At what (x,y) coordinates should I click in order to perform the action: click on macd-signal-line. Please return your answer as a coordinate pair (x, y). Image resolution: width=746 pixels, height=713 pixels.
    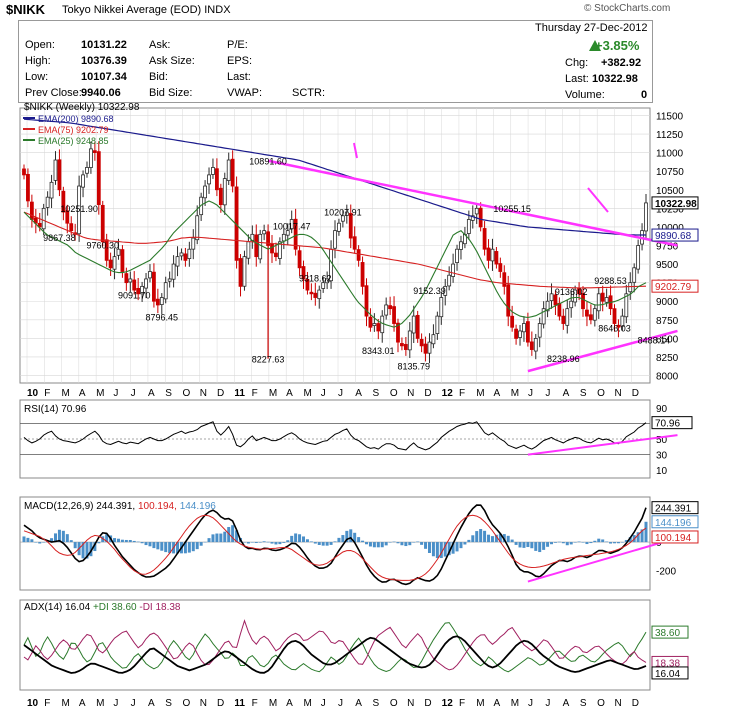
    Looking at the image, I should click on (335, 547).